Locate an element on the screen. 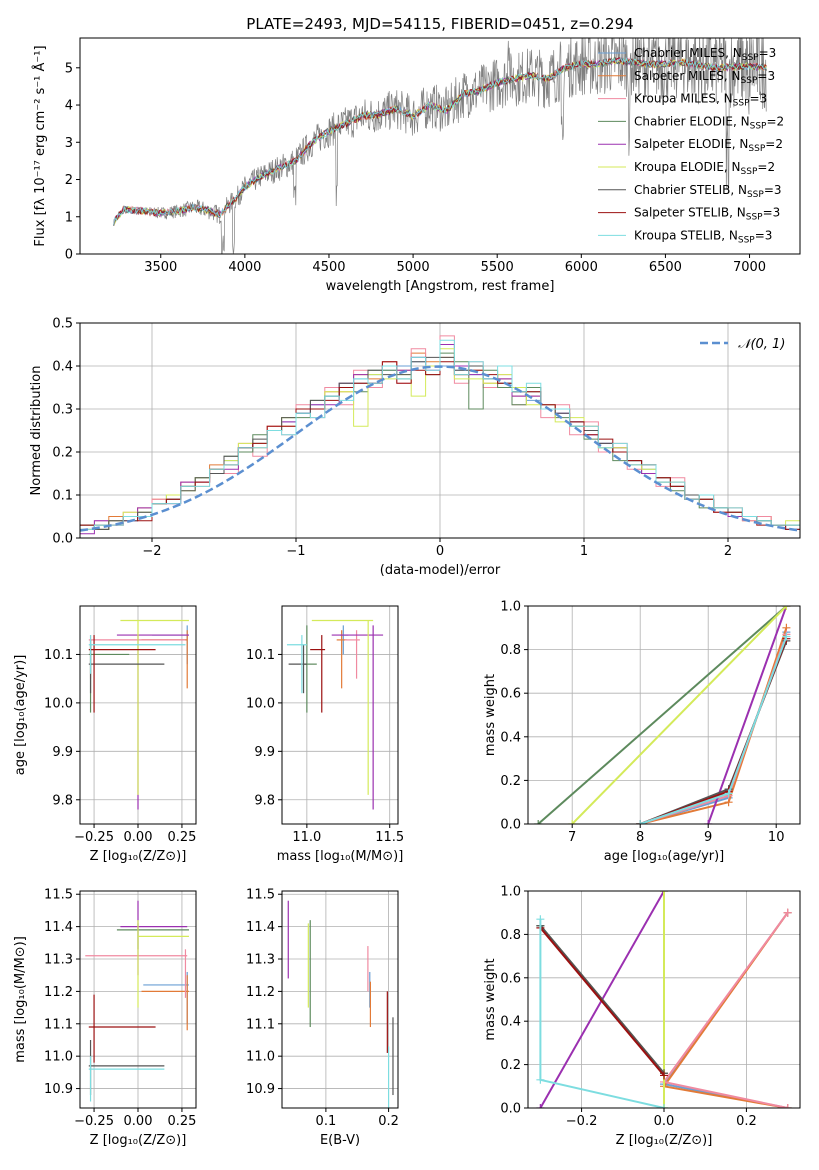  x-tick-label: 10 is located at coordinates (776, 837).